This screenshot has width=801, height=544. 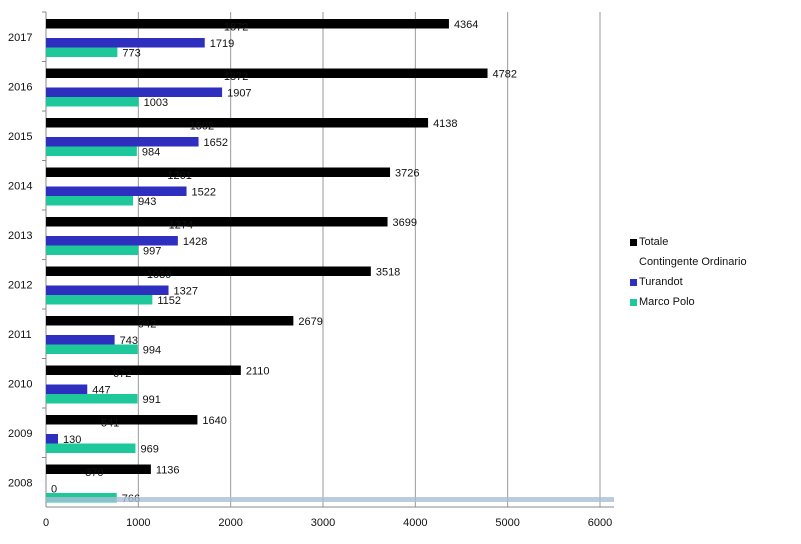 I want to click on y-tick-label: 2014, so click(x=20, y=186).